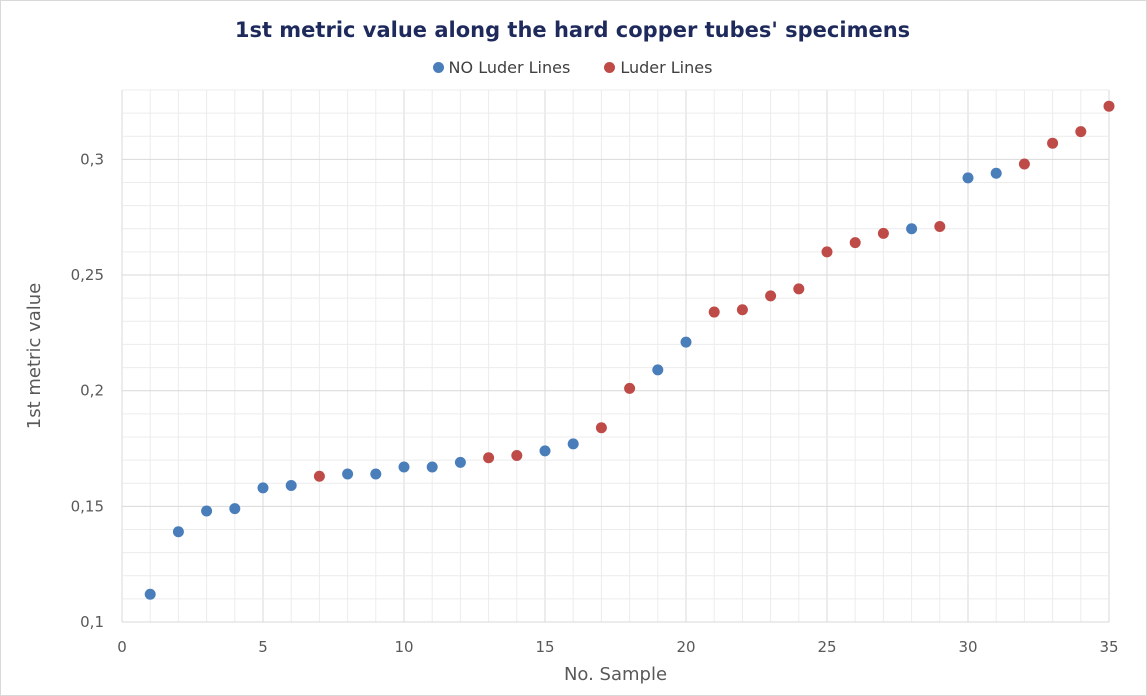 Image resolution: width=1147 pixels, height=696 pixels. Describe the element at coordinates (34, 356) in the screenshot. I see `y-axis-title: 1st metric value` at that location.